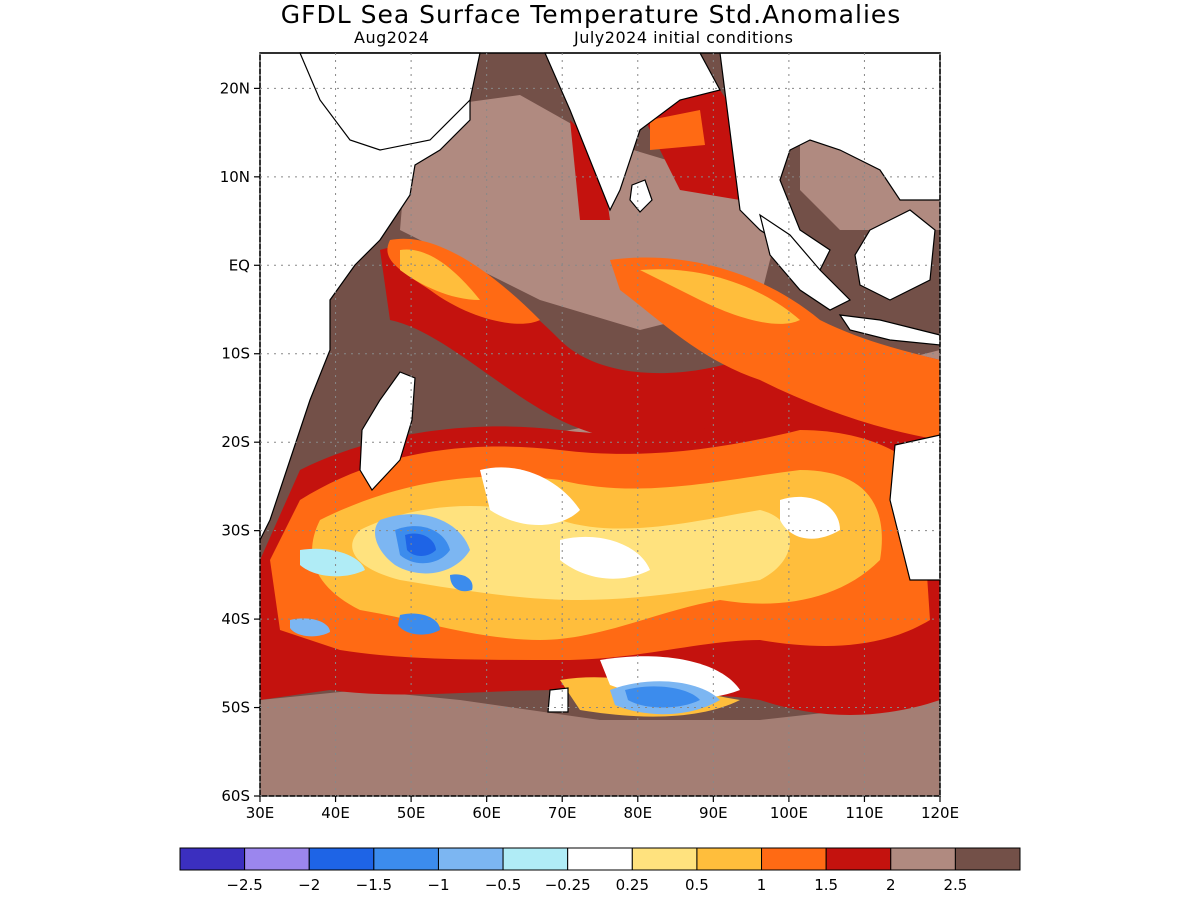  Describe the element at coordinates (864, 813) in the screenshot. I see `lon-tick-label: 110E` at that location.